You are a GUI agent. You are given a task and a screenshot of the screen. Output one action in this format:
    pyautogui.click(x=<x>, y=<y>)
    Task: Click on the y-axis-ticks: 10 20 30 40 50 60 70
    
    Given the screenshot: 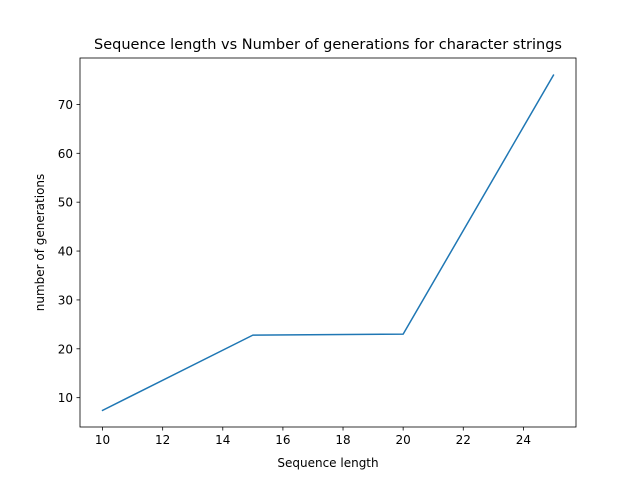 What is the action you would take?
    pyautogui.click(x=69, y=251)
    